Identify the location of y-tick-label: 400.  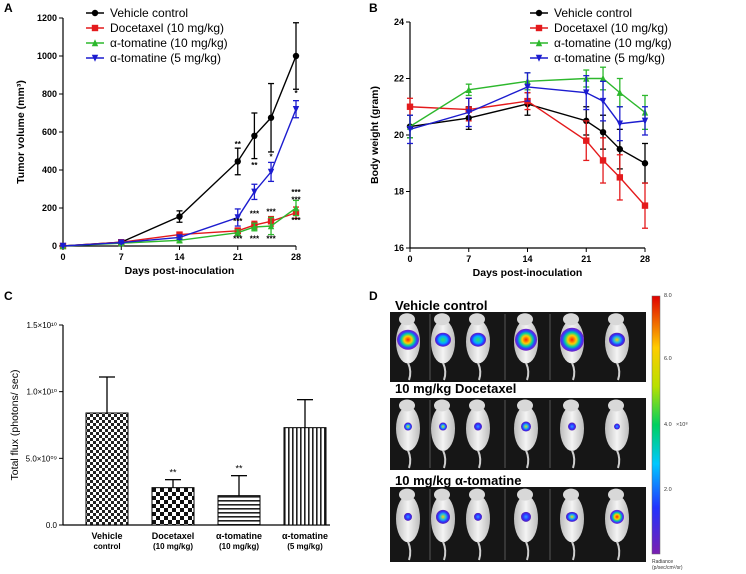
(49, 170).